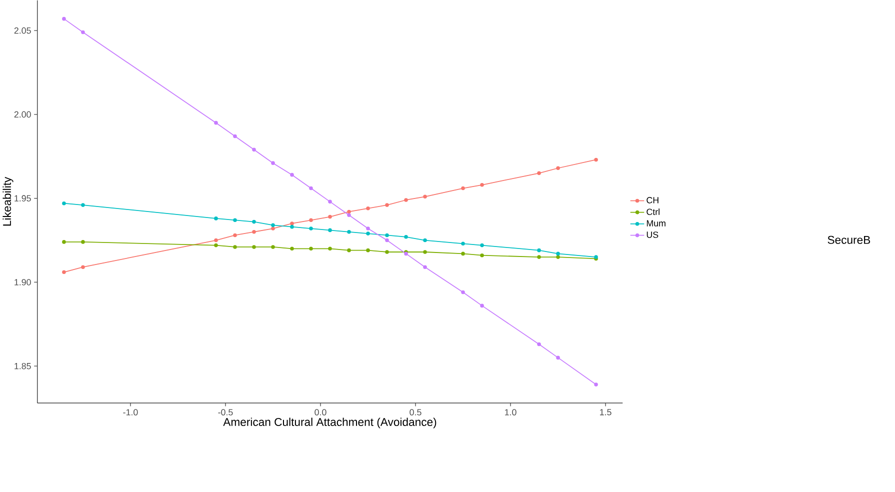 The image size is (895, 492). What do you see at coordinates (510, 412) in the screenshot?
I see `x-tick-label: 1.0` at bounding box center [510, 412].